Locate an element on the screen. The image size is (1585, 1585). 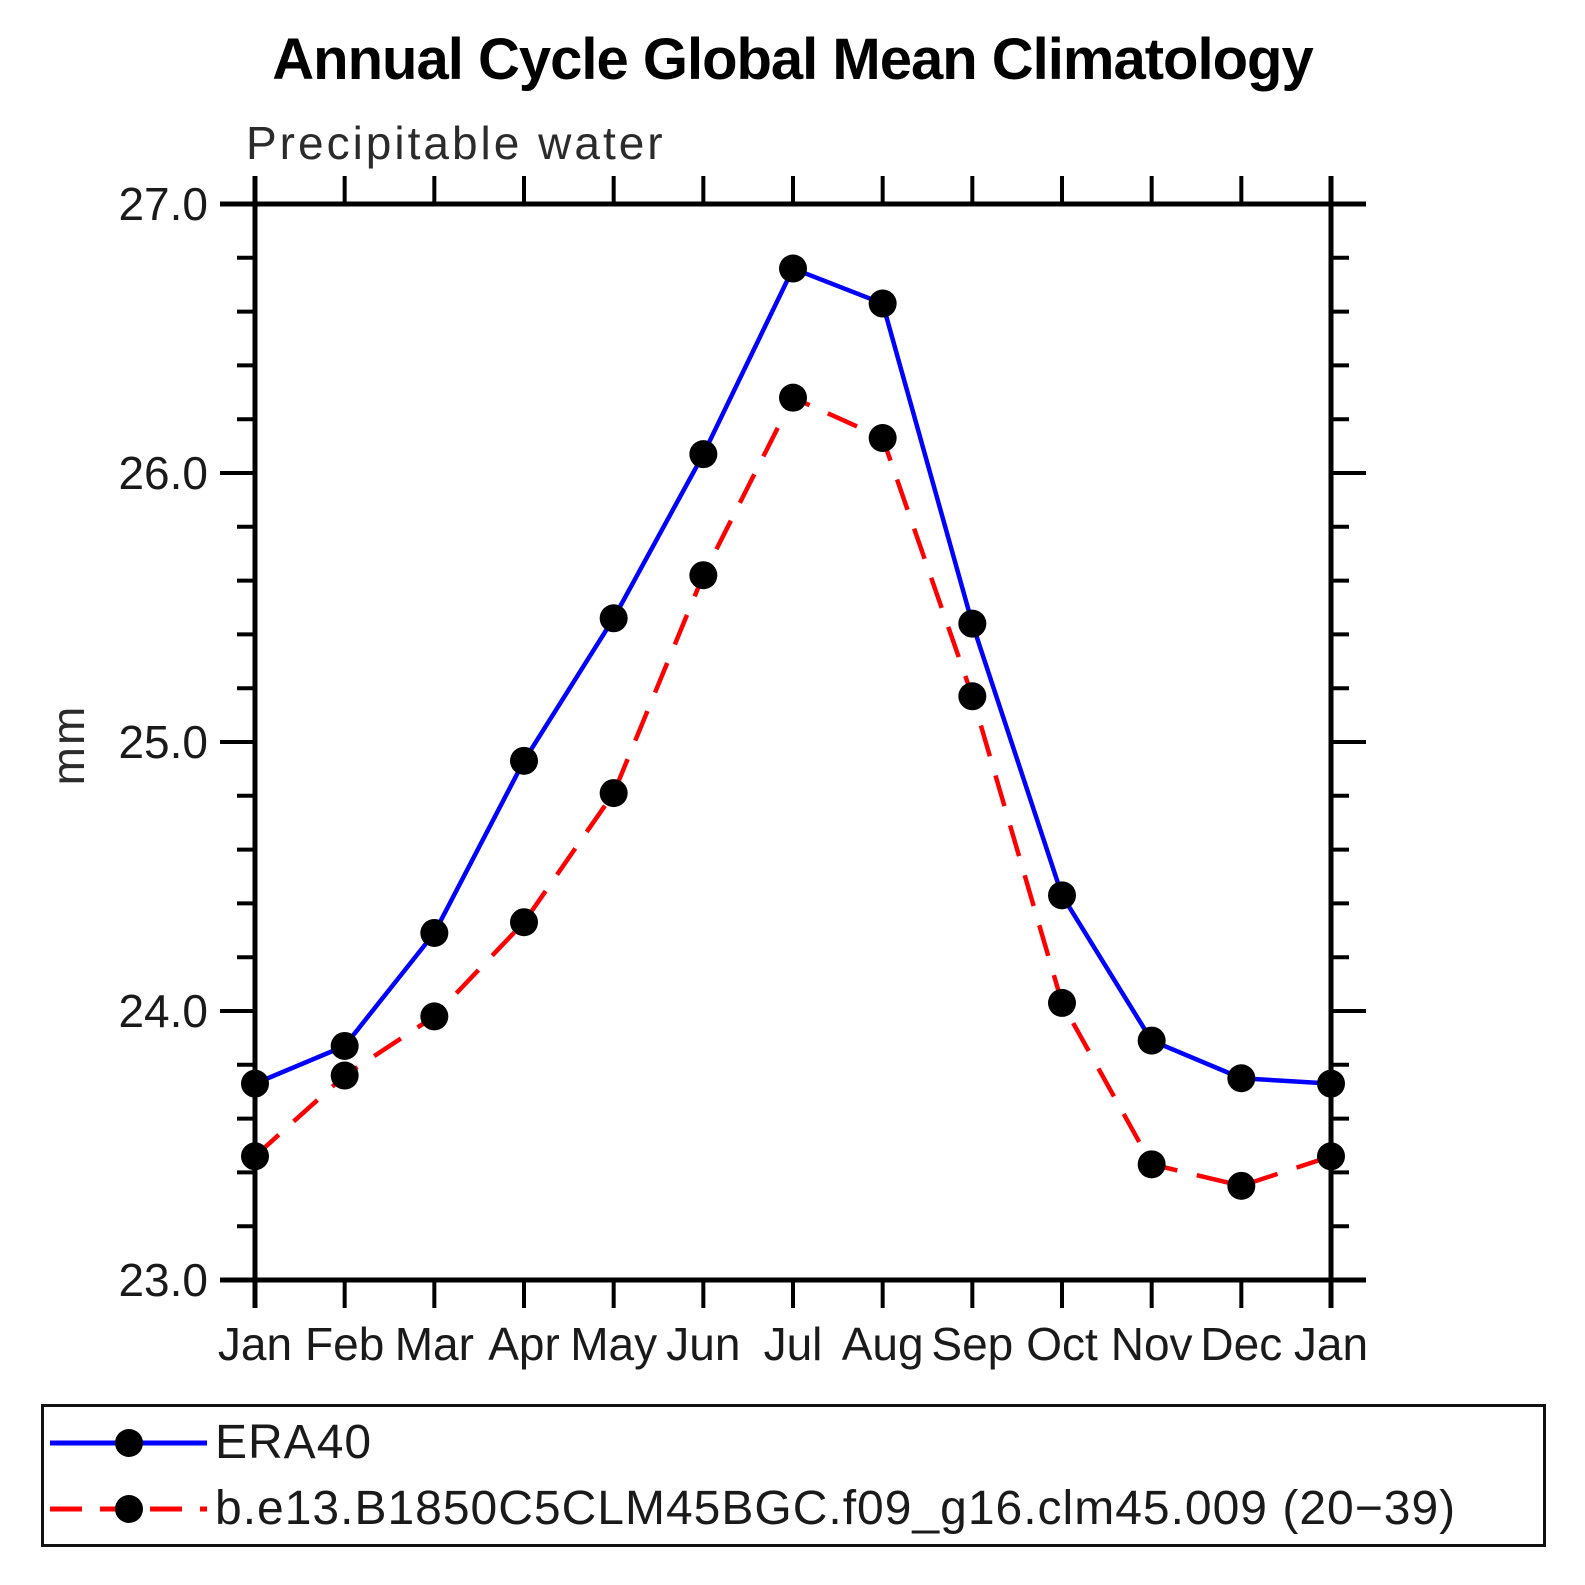
x-tick-label: Jul is located at coordinates (793, 1344).